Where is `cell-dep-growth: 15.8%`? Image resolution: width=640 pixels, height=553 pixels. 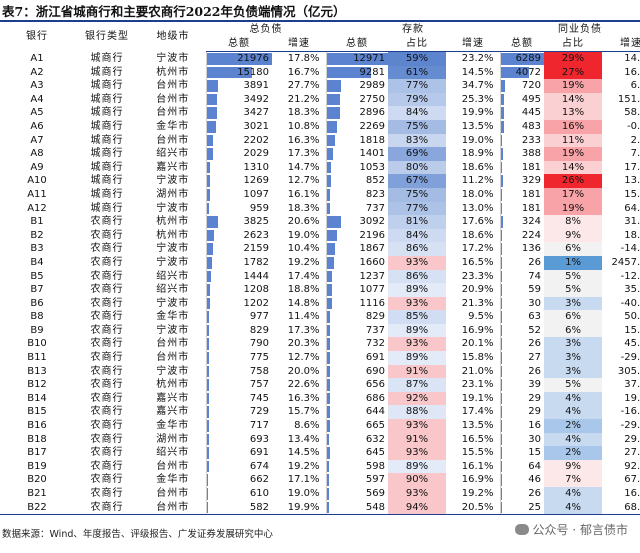
cell-dep-growth: 15.8% is located at coordinates (477, 358).